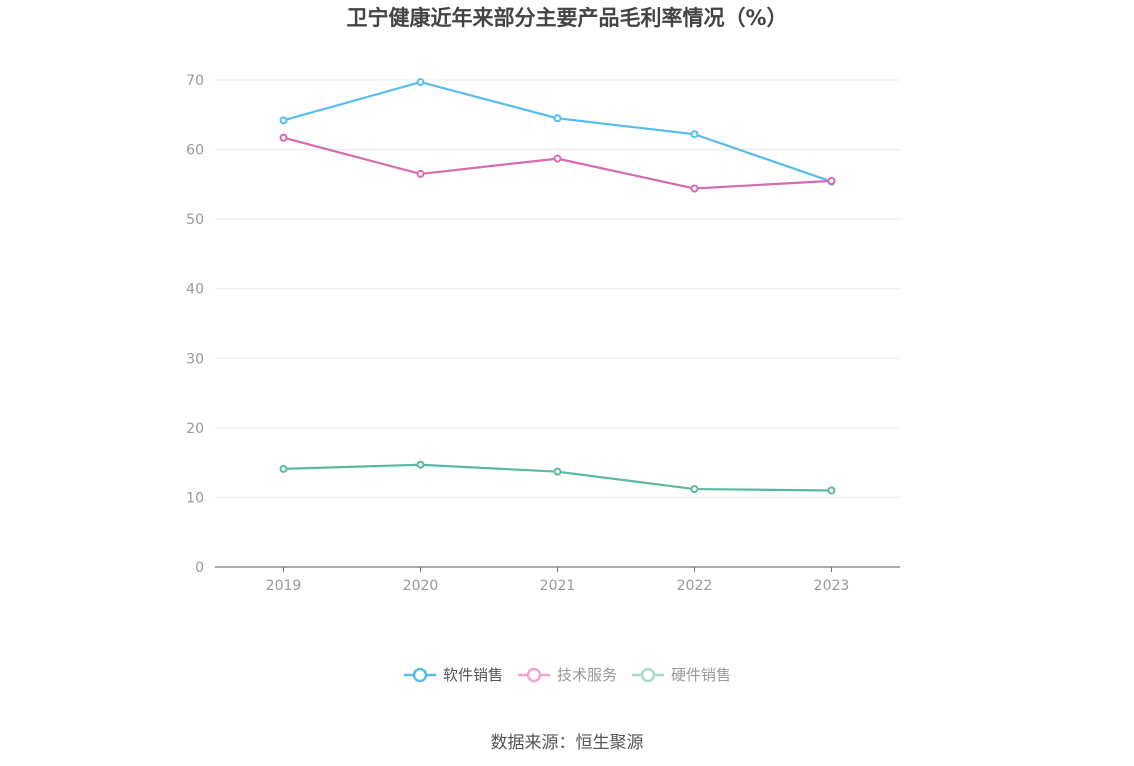  I want to click on x-tick-label: 2020, so click(421, 586).